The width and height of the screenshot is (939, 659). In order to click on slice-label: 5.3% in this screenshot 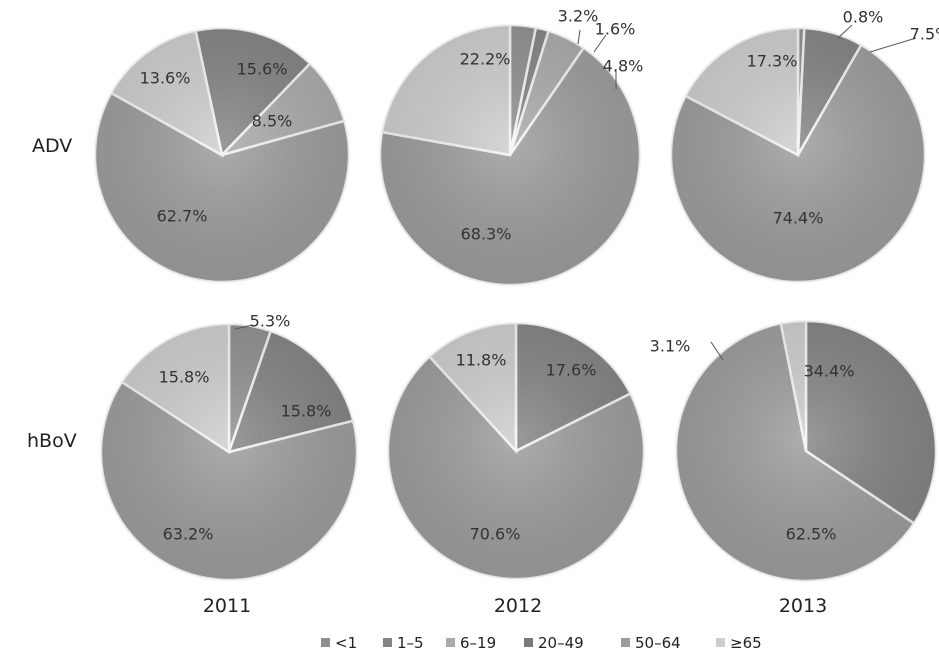, I will do `click(270, 321)`.